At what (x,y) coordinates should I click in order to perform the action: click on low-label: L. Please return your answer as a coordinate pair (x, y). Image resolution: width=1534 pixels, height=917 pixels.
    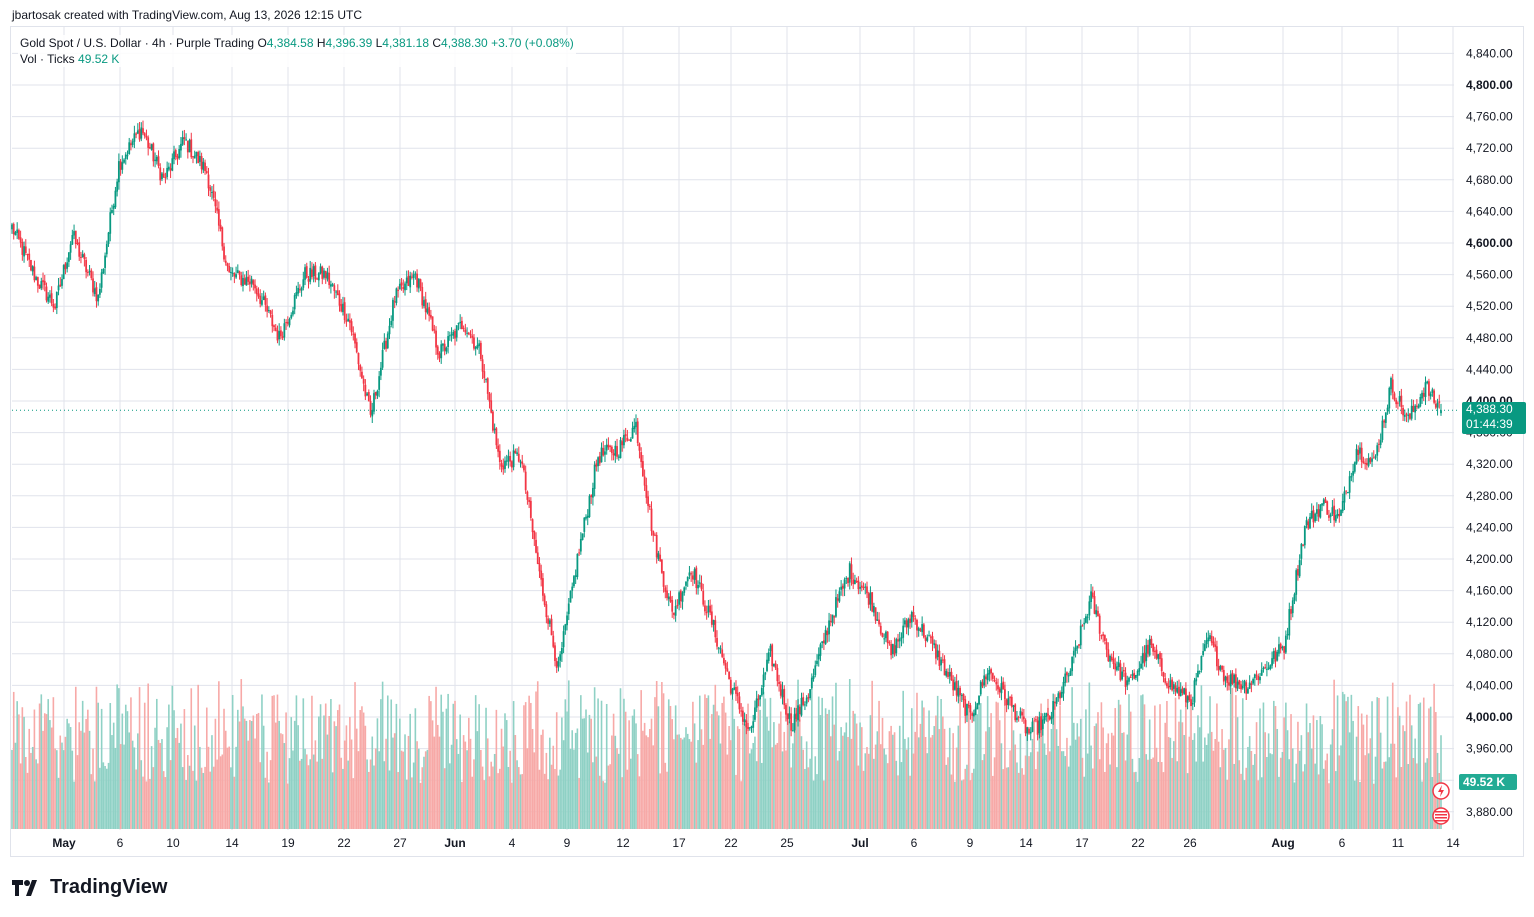
    Looking at the image, I should click on (379, 43).